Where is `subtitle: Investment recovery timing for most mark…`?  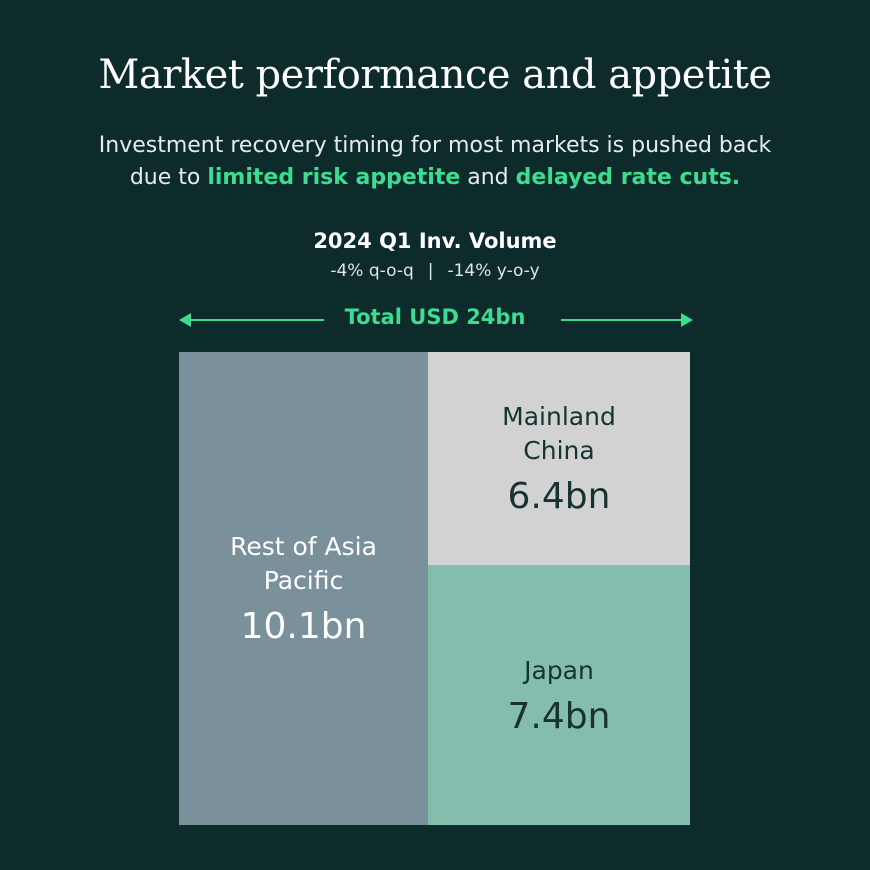 subtitle: Investment recovery timing for most mark… is located at coordinates (435, 162).